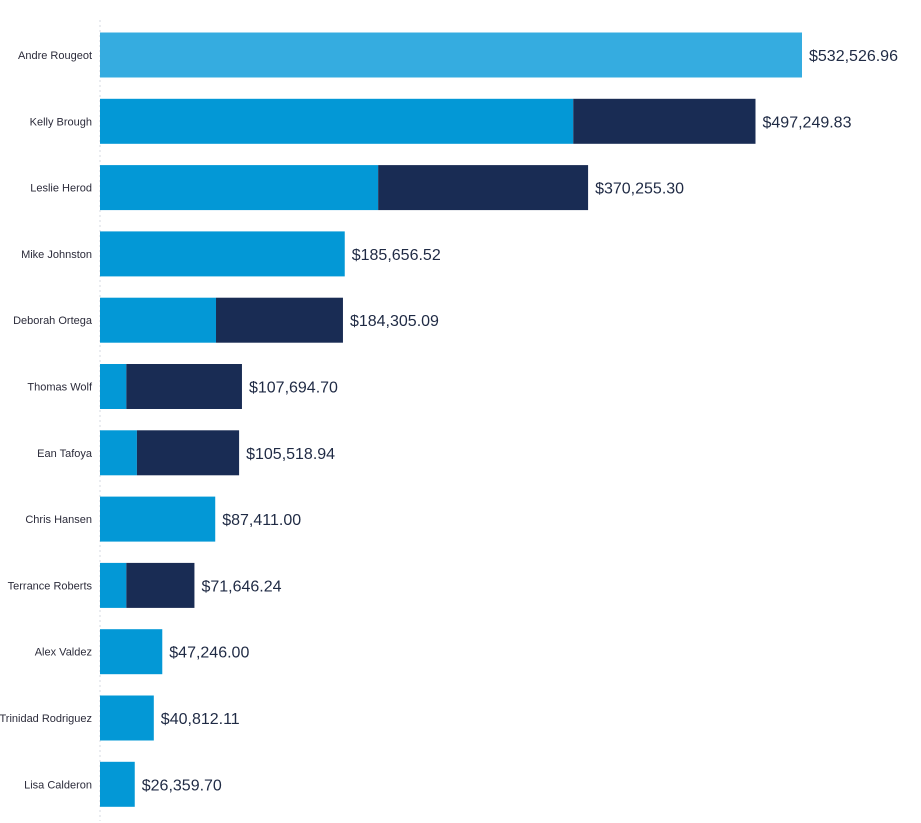 This screenshot has height=823, width=921. I want to click on value-label-deborah-ortega: $184,305.09, so click(394, 321).